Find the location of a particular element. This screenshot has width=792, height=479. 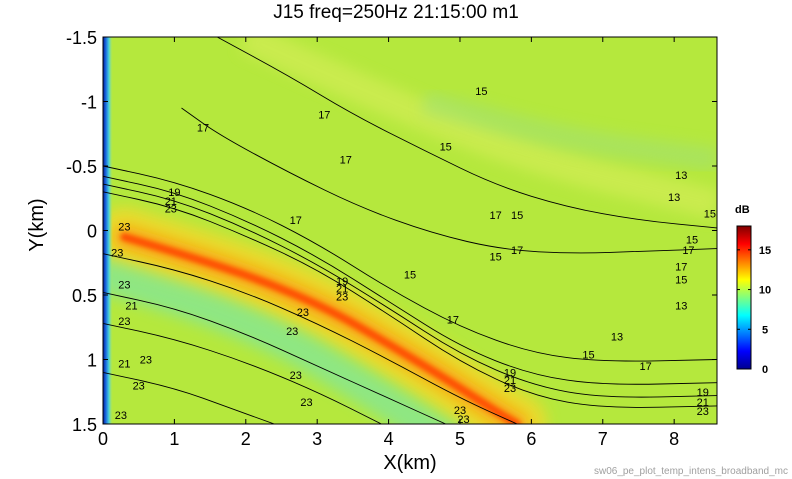

colorbar-gradient is located at coordinates (744, 297).